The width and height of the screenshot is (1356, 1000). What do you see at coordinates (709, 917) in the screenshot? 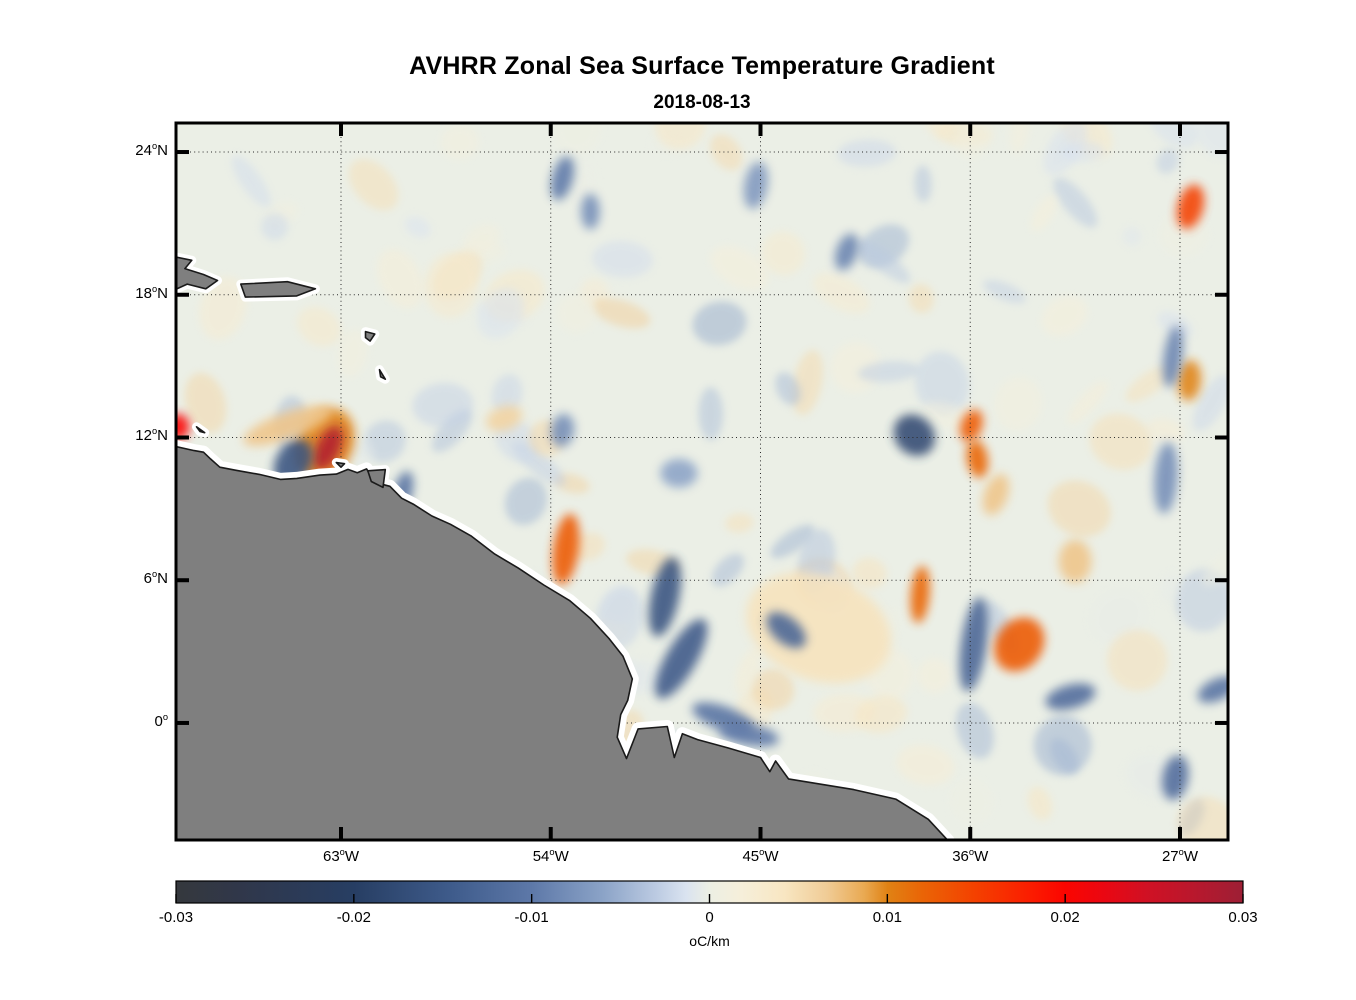
I see `colorbar-tick-label-0: 0` at bounding box center [709, 917].